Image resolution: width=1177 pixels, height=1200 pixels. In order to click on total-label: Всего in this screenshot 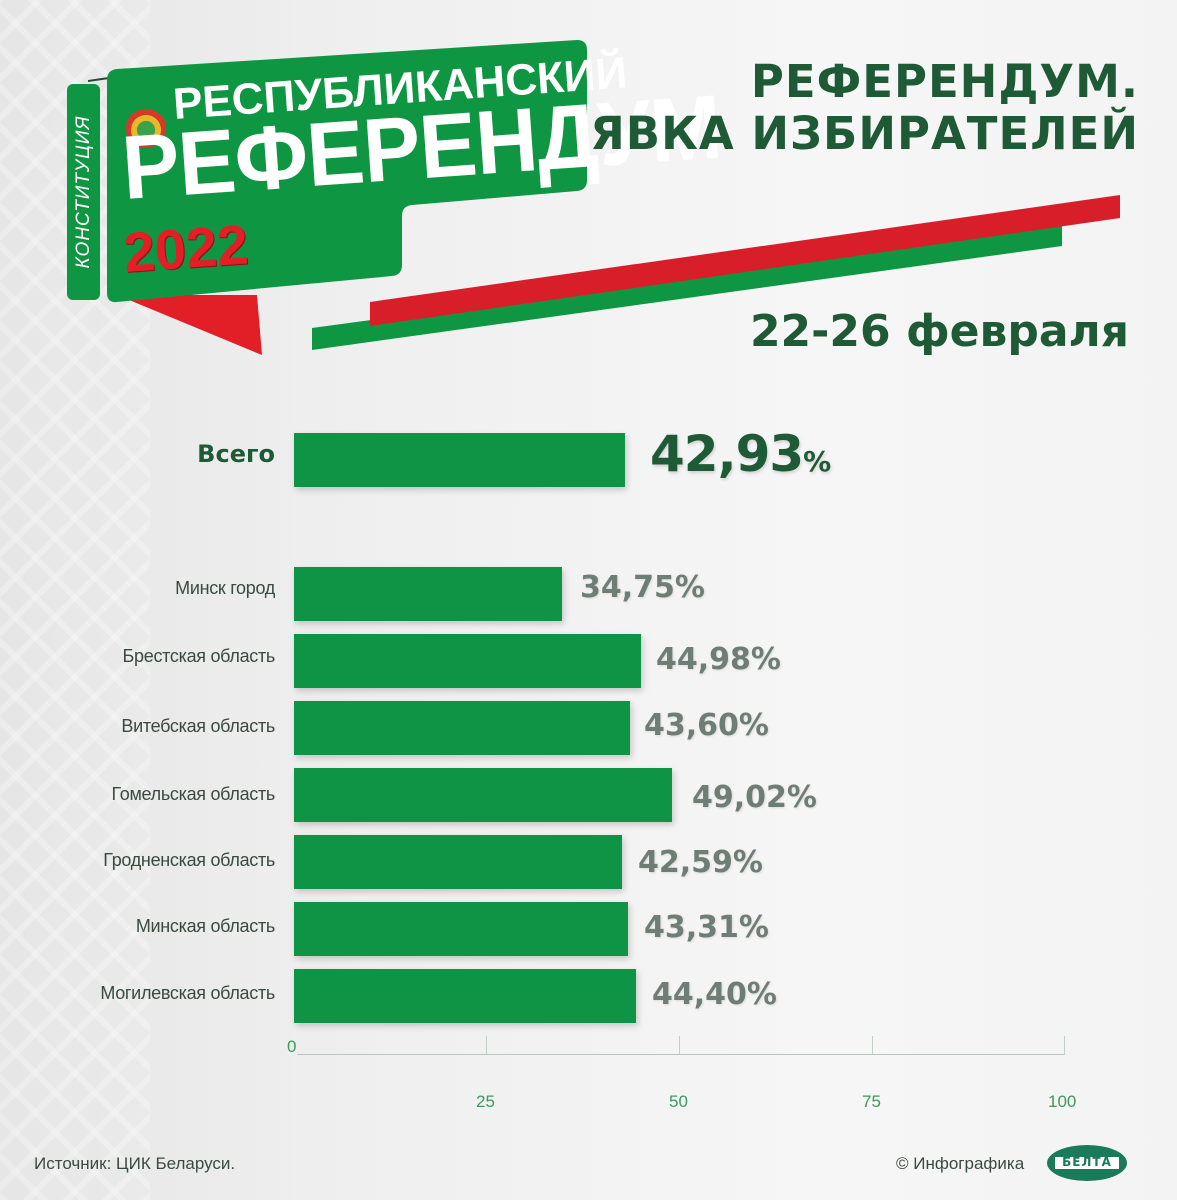, I will do `click(236, 454)`.